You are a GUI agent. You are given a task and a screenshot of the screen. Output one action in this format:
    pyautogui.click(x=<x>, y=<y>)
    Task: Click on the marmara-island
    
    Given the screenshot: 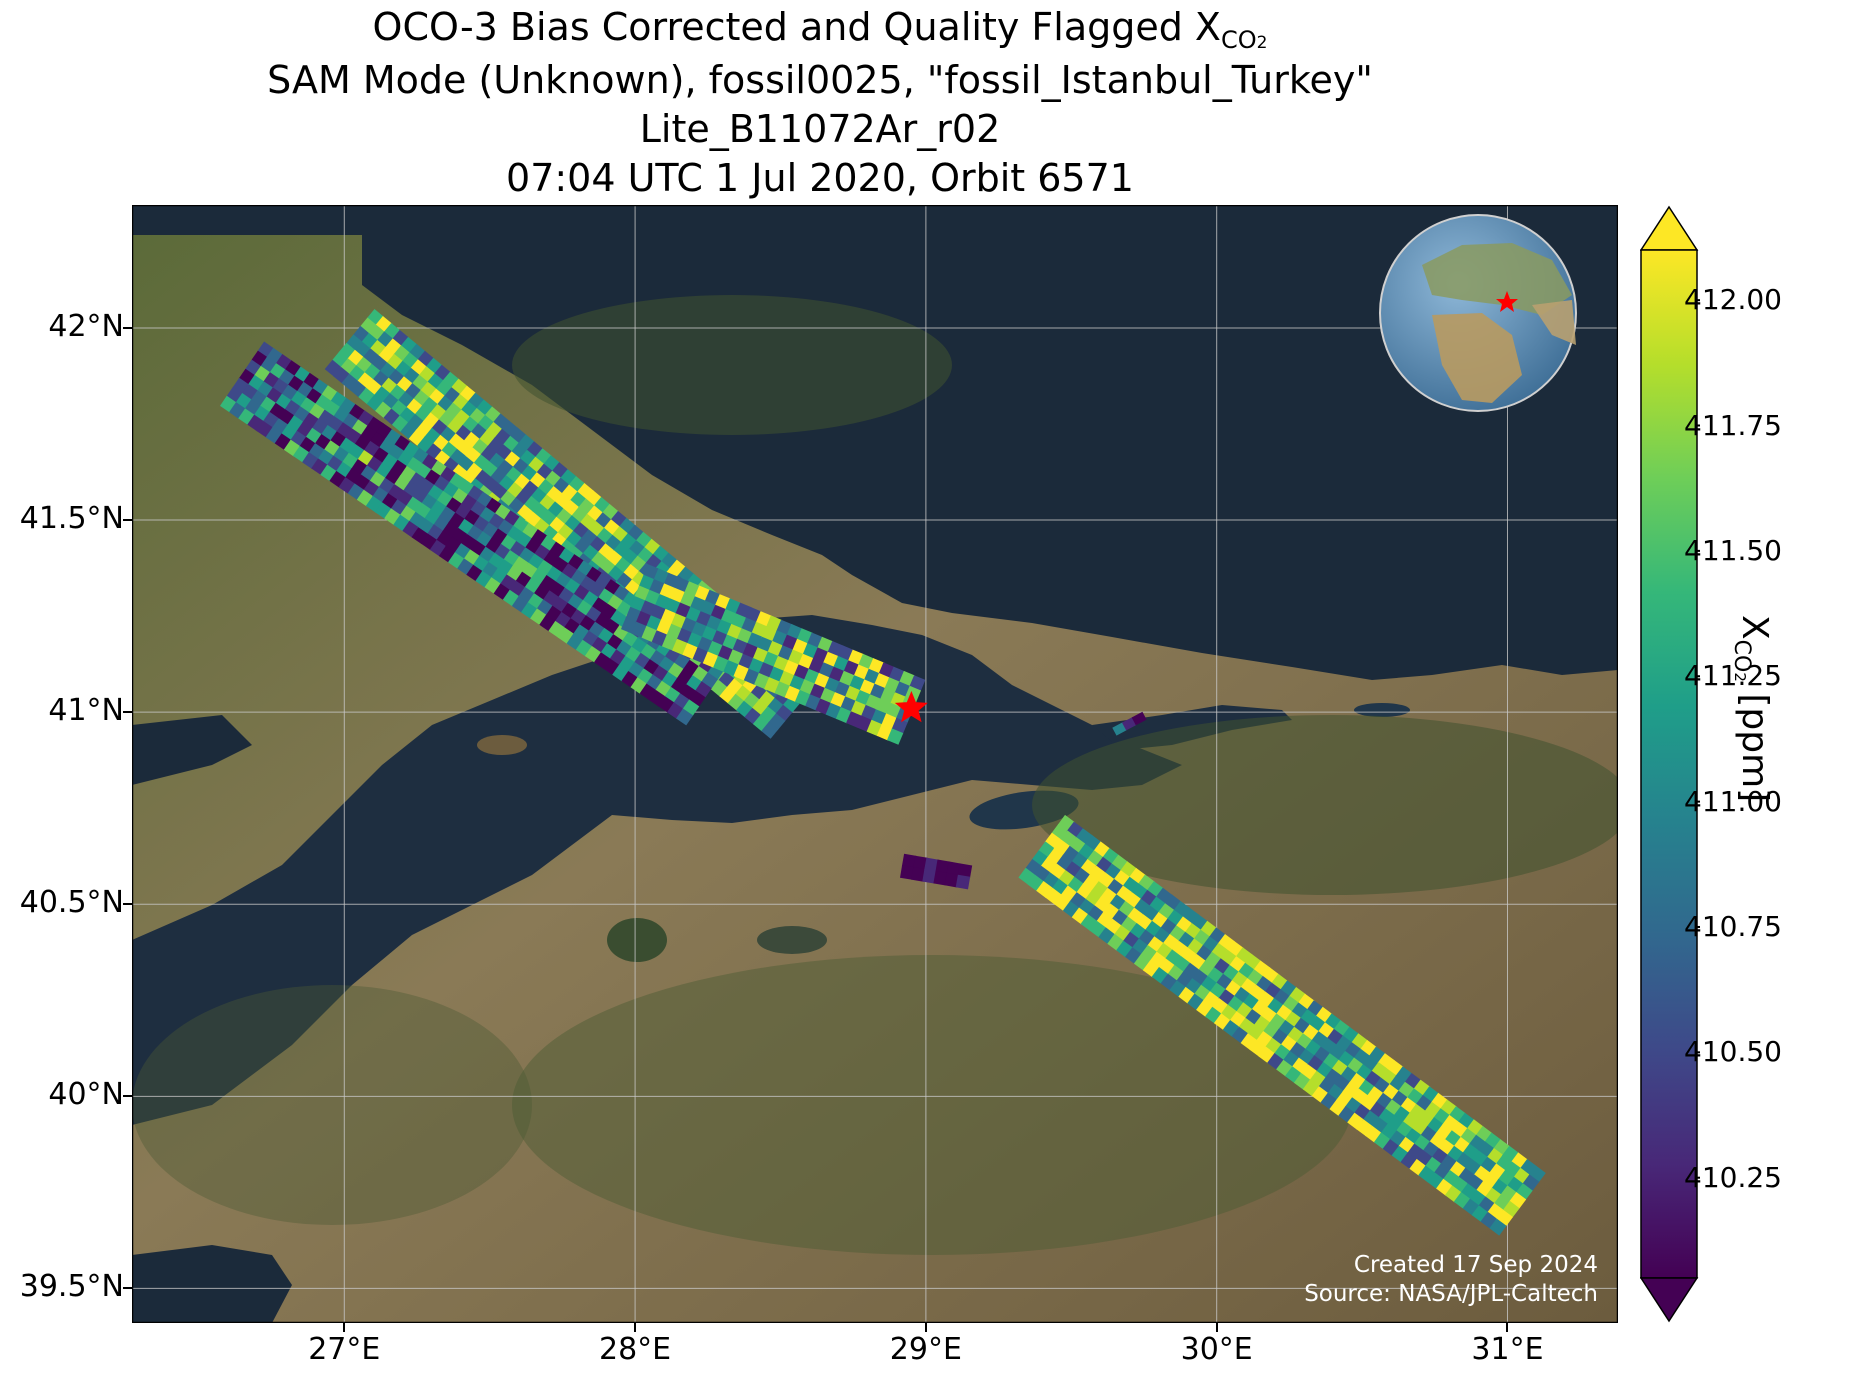 What is the action you would take?
    pyautogui.click(x=502, y=745)
    